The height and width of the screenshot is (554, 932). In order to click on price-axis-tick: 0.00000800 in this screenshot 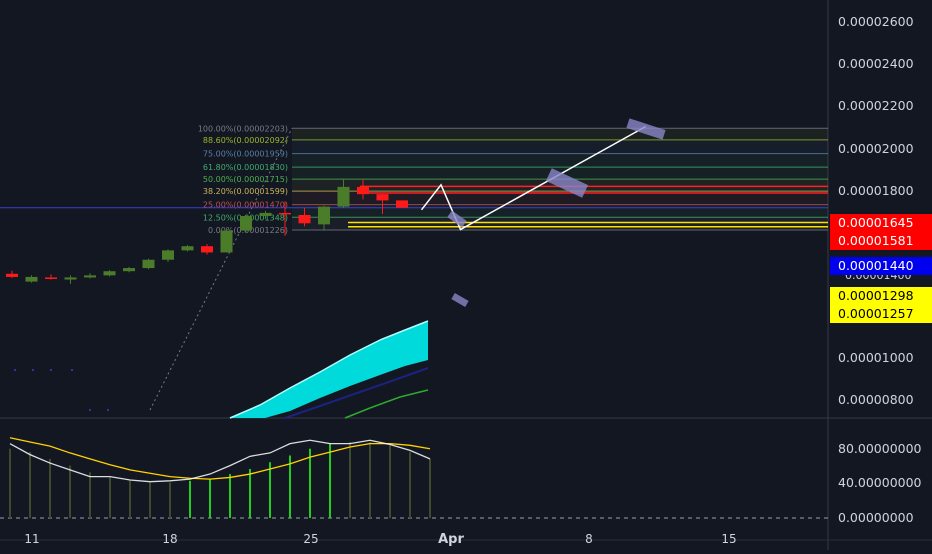, I will do `click(876, 399)`.